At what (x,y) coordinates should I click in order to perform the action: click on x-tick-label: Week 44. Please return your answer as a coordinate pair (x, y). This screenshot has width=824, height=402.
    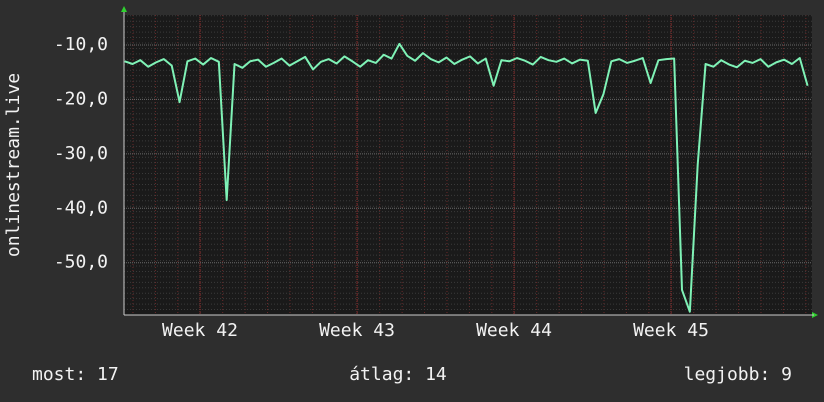
    Looking at the image, I should click on (514, 330).